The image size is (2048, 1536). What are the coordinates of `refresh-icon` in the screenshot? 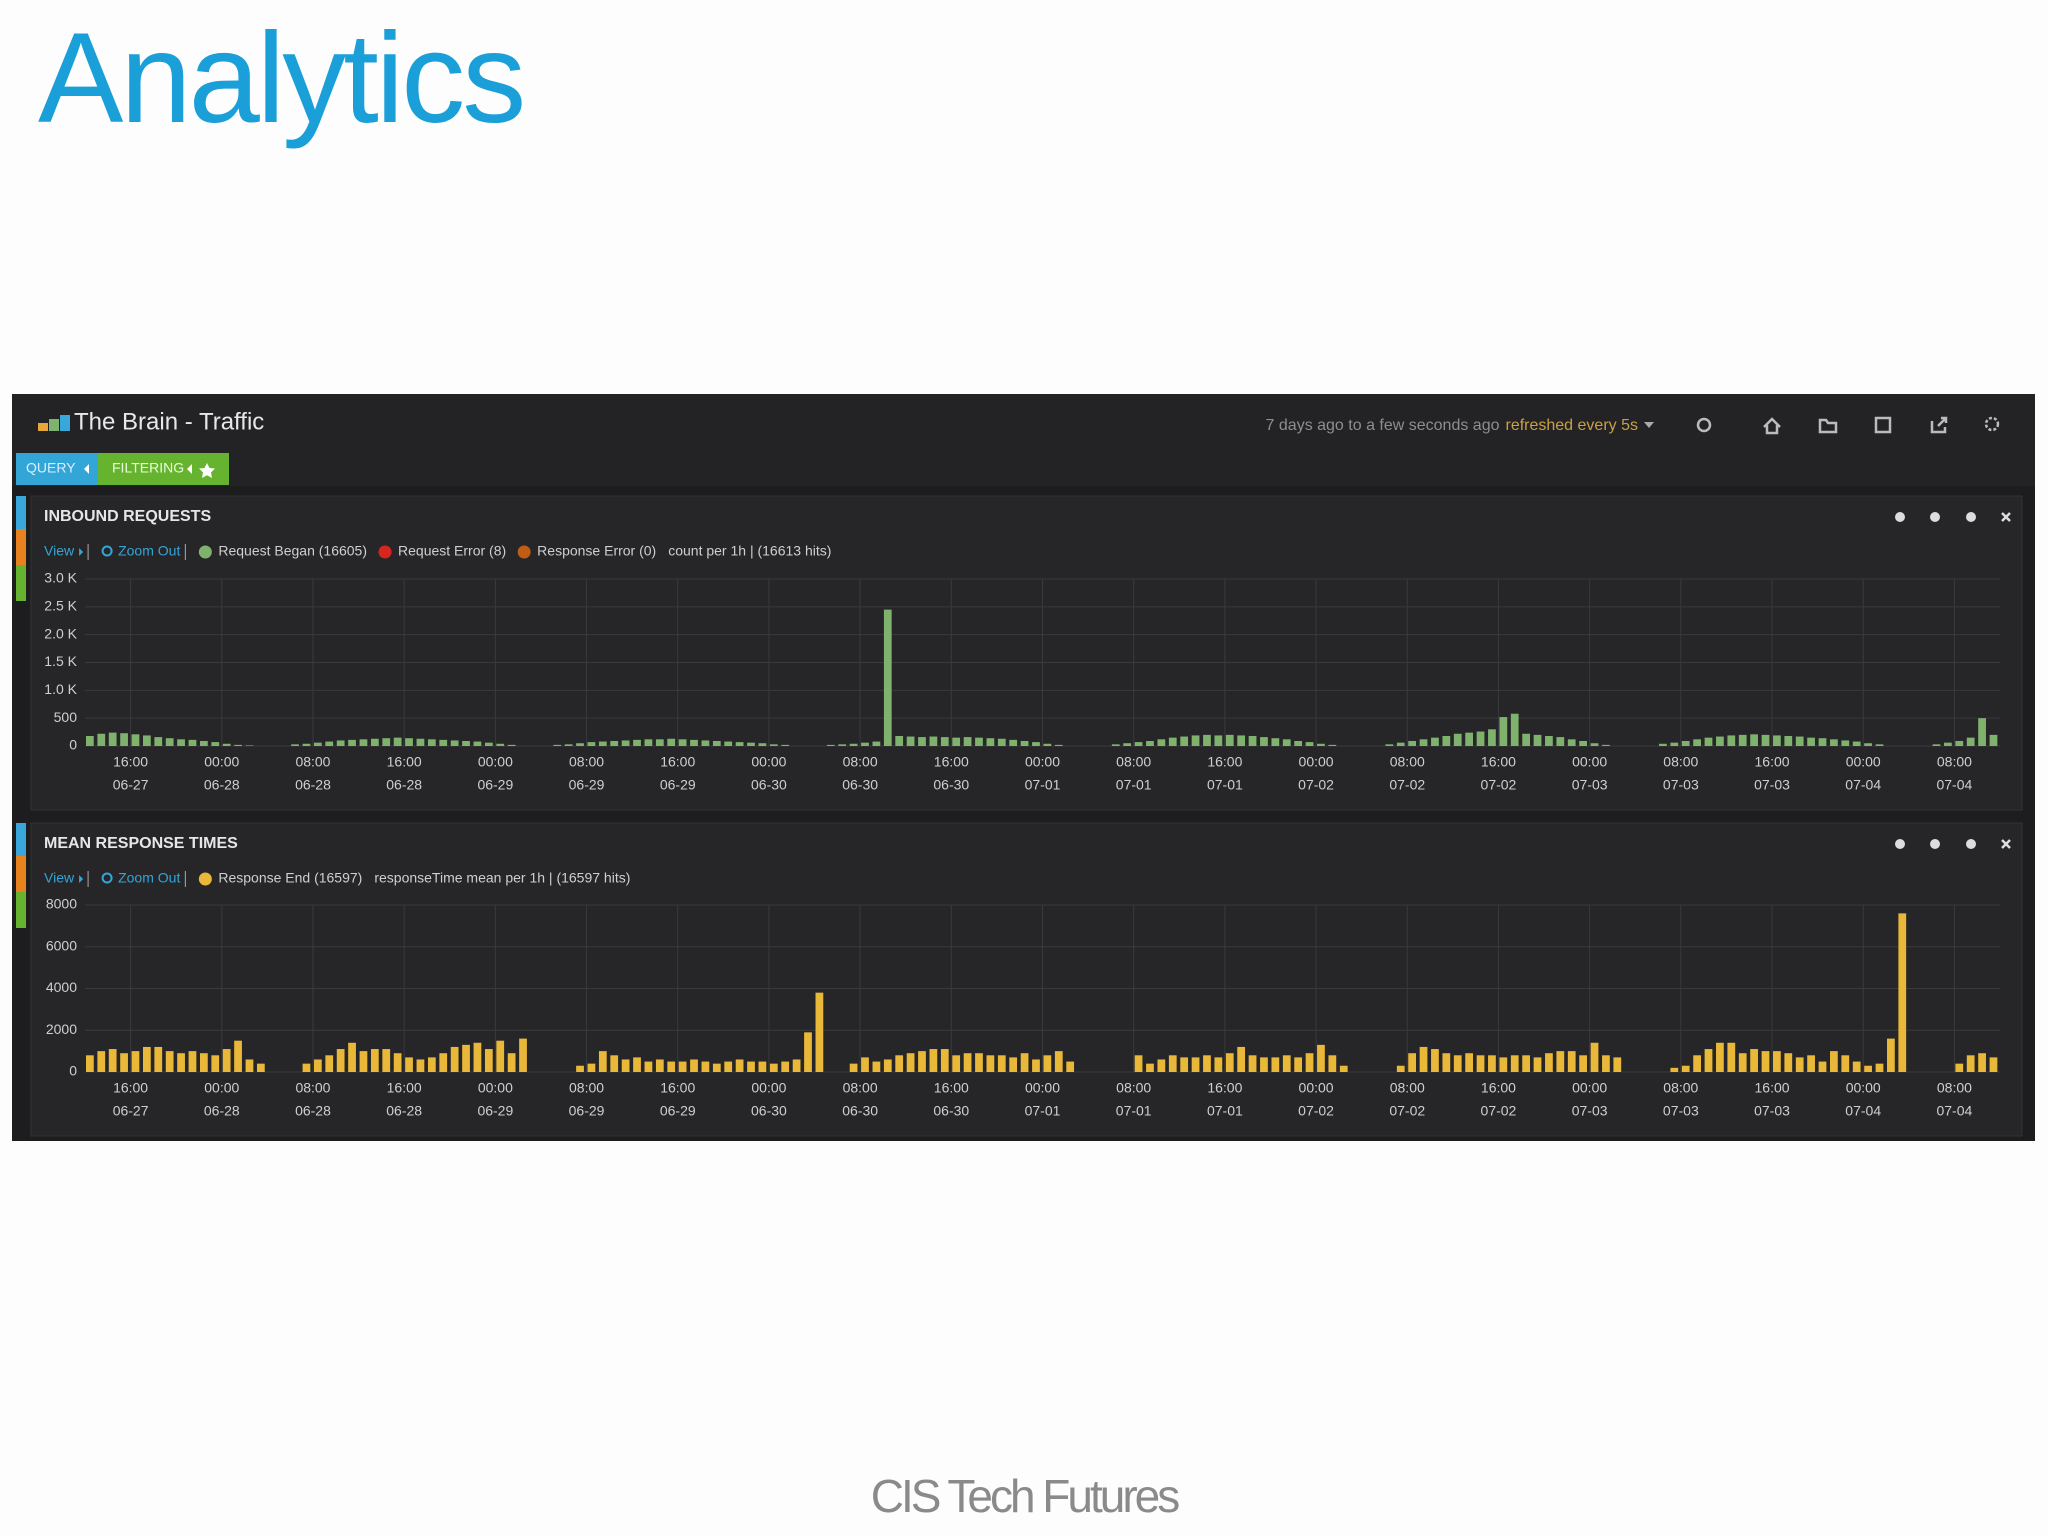 It's located at (1704, 425).